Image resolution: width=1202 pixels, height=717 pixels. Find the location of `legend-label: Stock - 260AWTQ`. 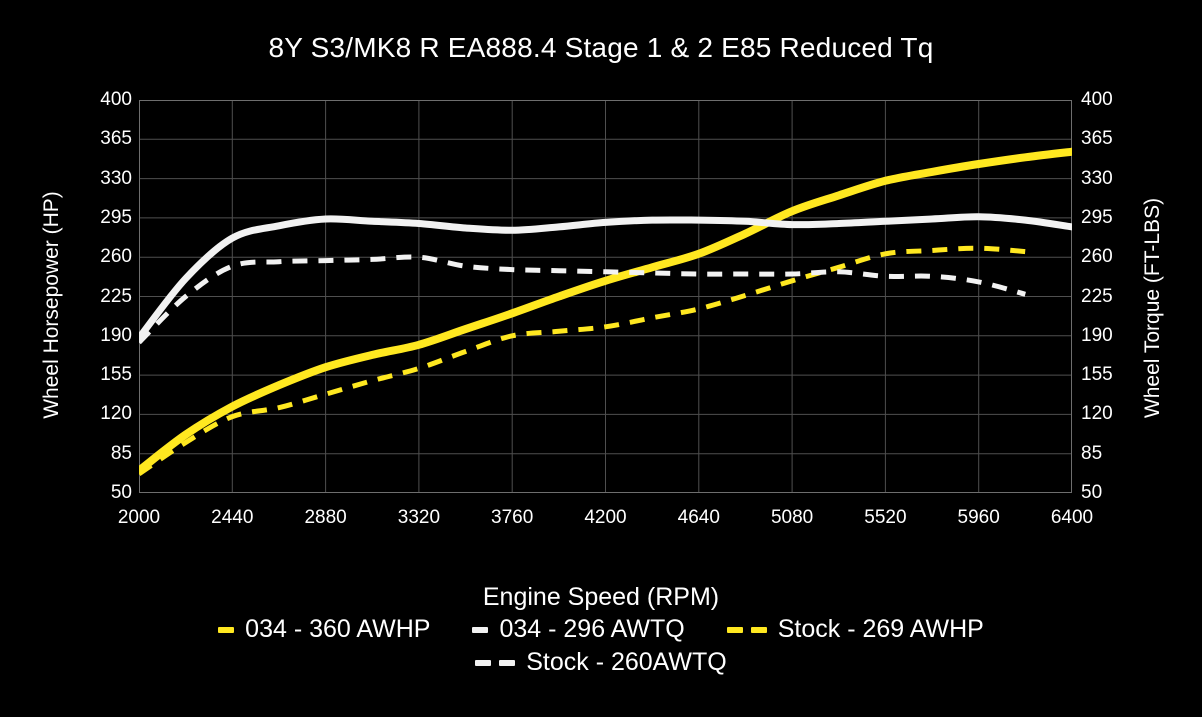

legend-label: Stock - 260AWTQ is located at coordinates (626, 662).